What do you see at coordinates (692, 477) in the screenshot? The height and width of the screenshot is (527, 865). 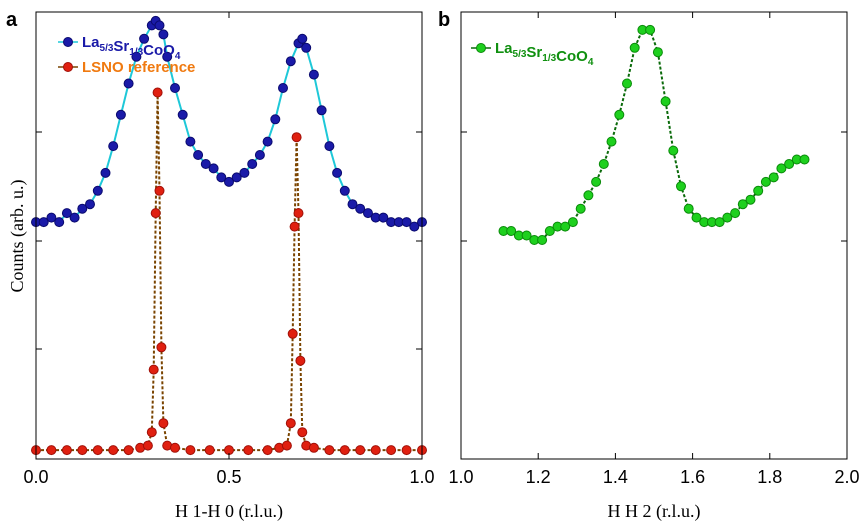 I see `x-tick-label: 1.6` at bounding box center [692, 477].